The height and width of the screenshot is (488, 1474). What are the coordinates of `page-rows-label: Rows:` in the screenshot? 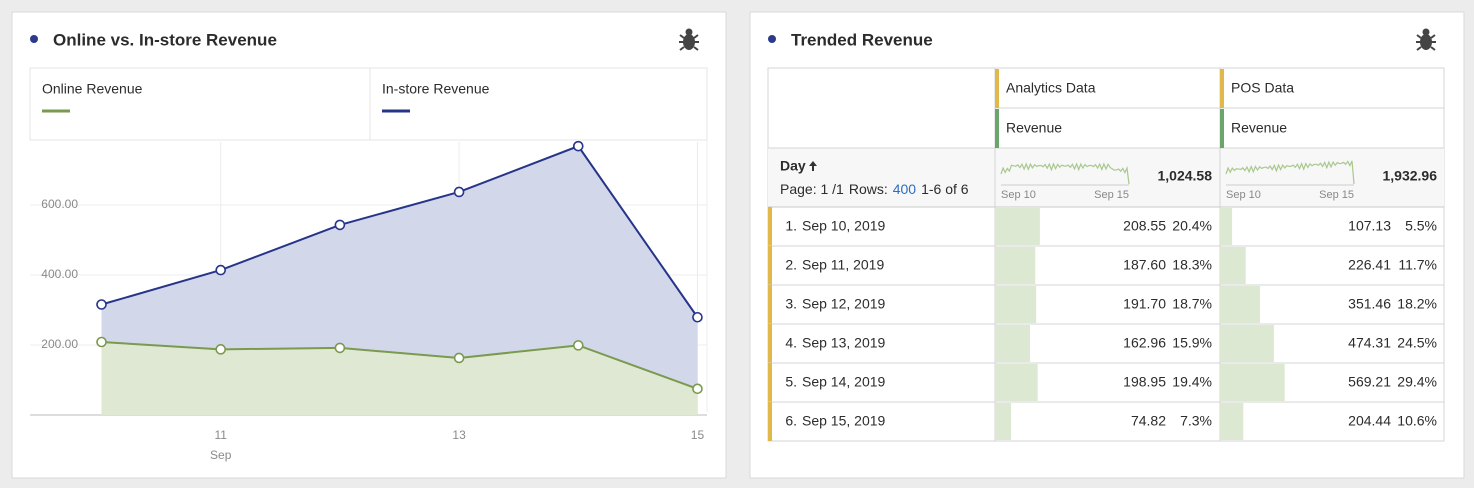 It's located at (868, 189).